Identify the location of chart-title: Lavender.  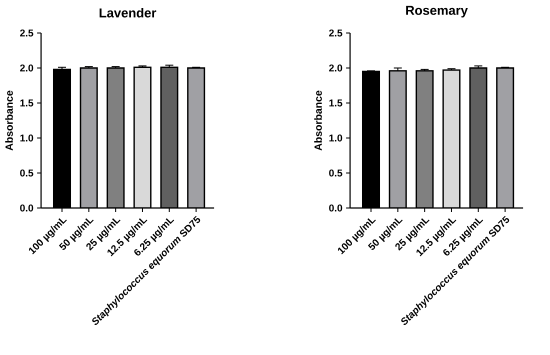
(128, 13).